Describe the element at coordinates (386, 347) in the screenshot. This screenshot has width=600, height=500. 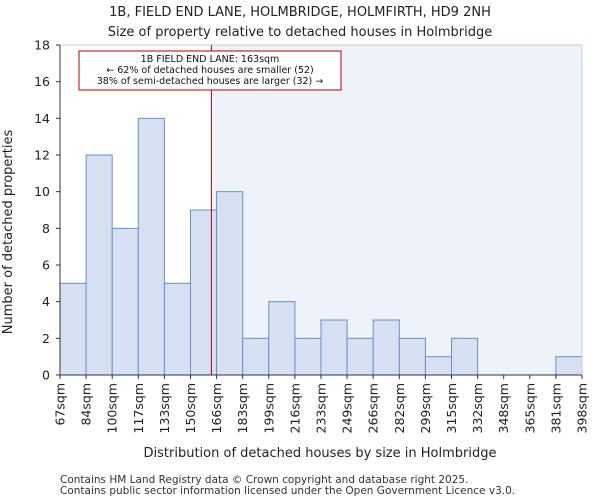
I see `bar-266sqm` at that location.